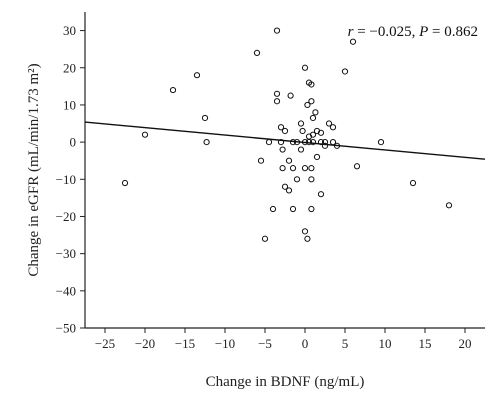 The height and width of the screenshot is (402, 500). Describe the element at coordinates (225, 343) in the screenshot. I see `x-tick-label: −10` at that location.